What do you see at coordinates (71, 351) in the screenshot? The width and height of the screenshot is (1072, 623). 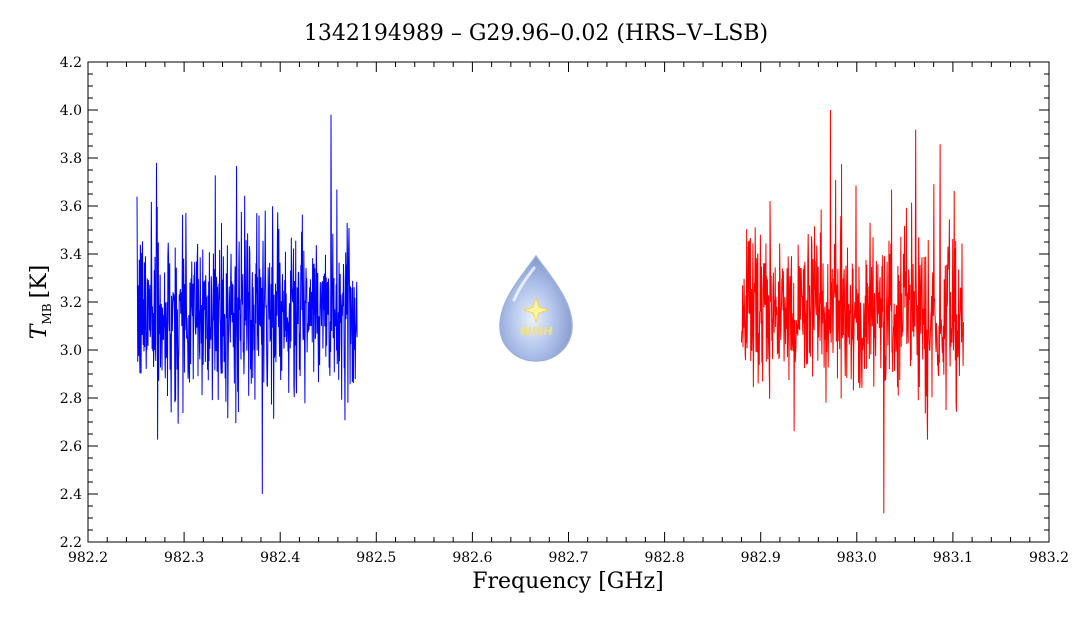 I see `y-tick-label: 3.0` at bounding box center [71, 351].